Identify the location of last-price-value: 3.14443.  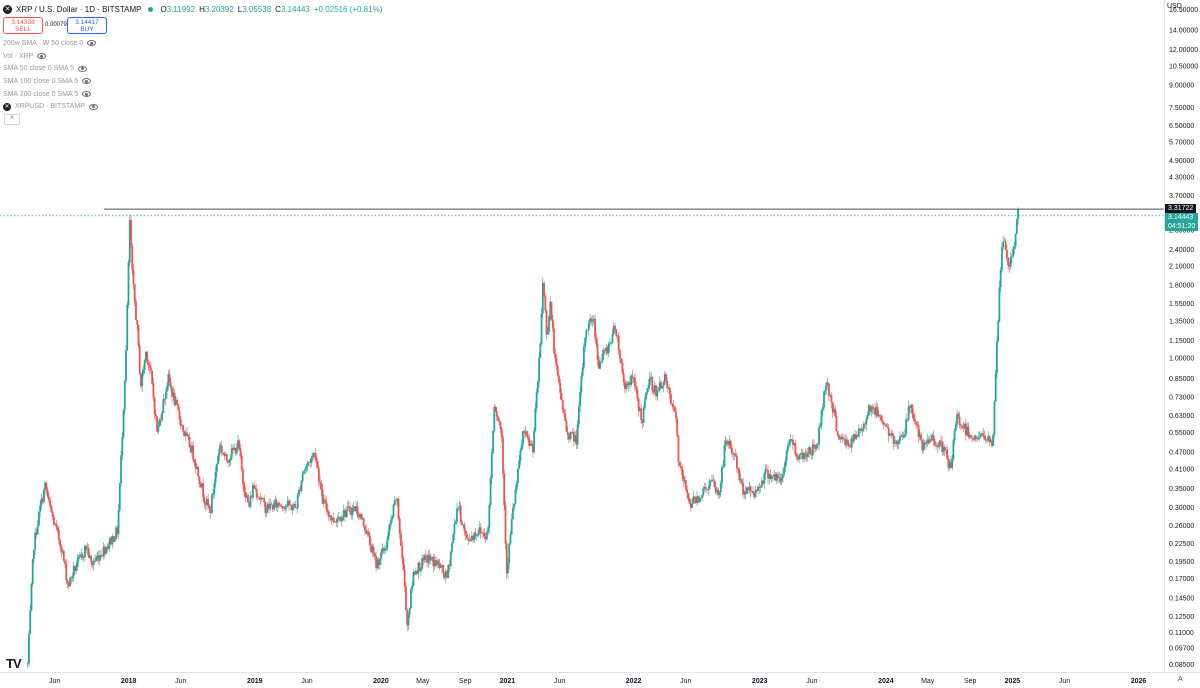
(1181, 218).